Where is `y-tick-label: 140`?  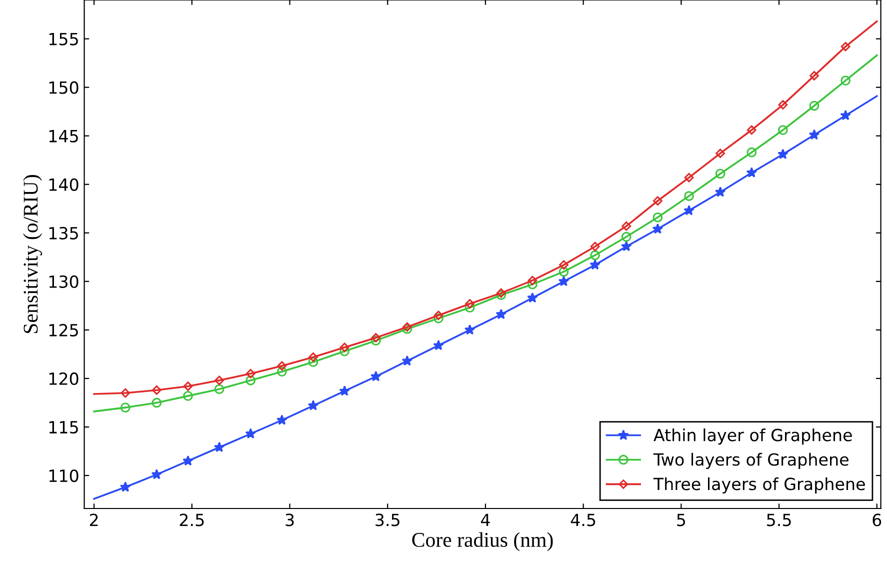 y-tick-label: 140 is located at coordinates (63, 184).